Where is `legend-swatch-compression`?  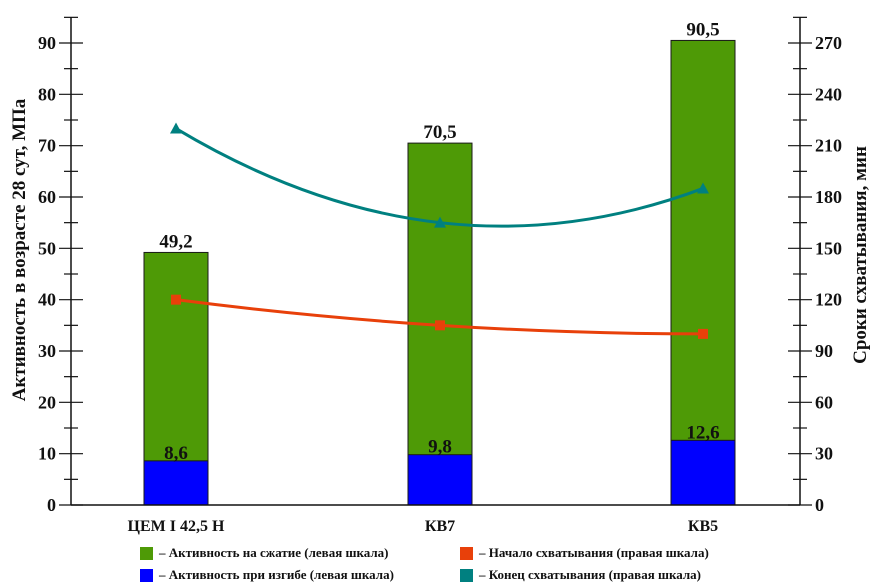 legend-swatch-compression is located at coordinates (146, 553).